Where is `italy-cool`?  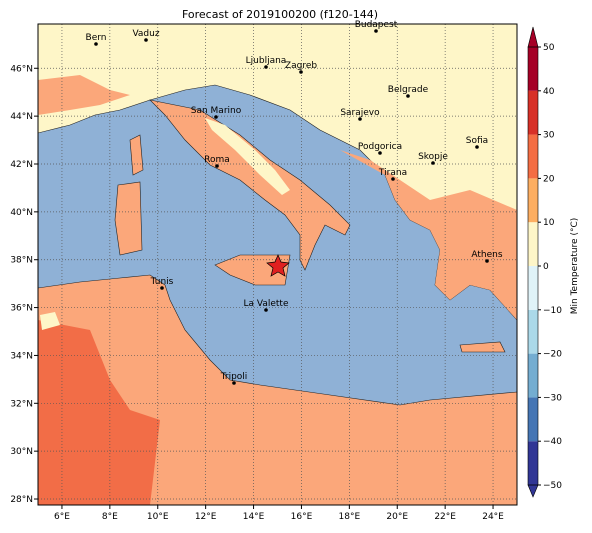 italy-cool is located at coordinates (247, 156).